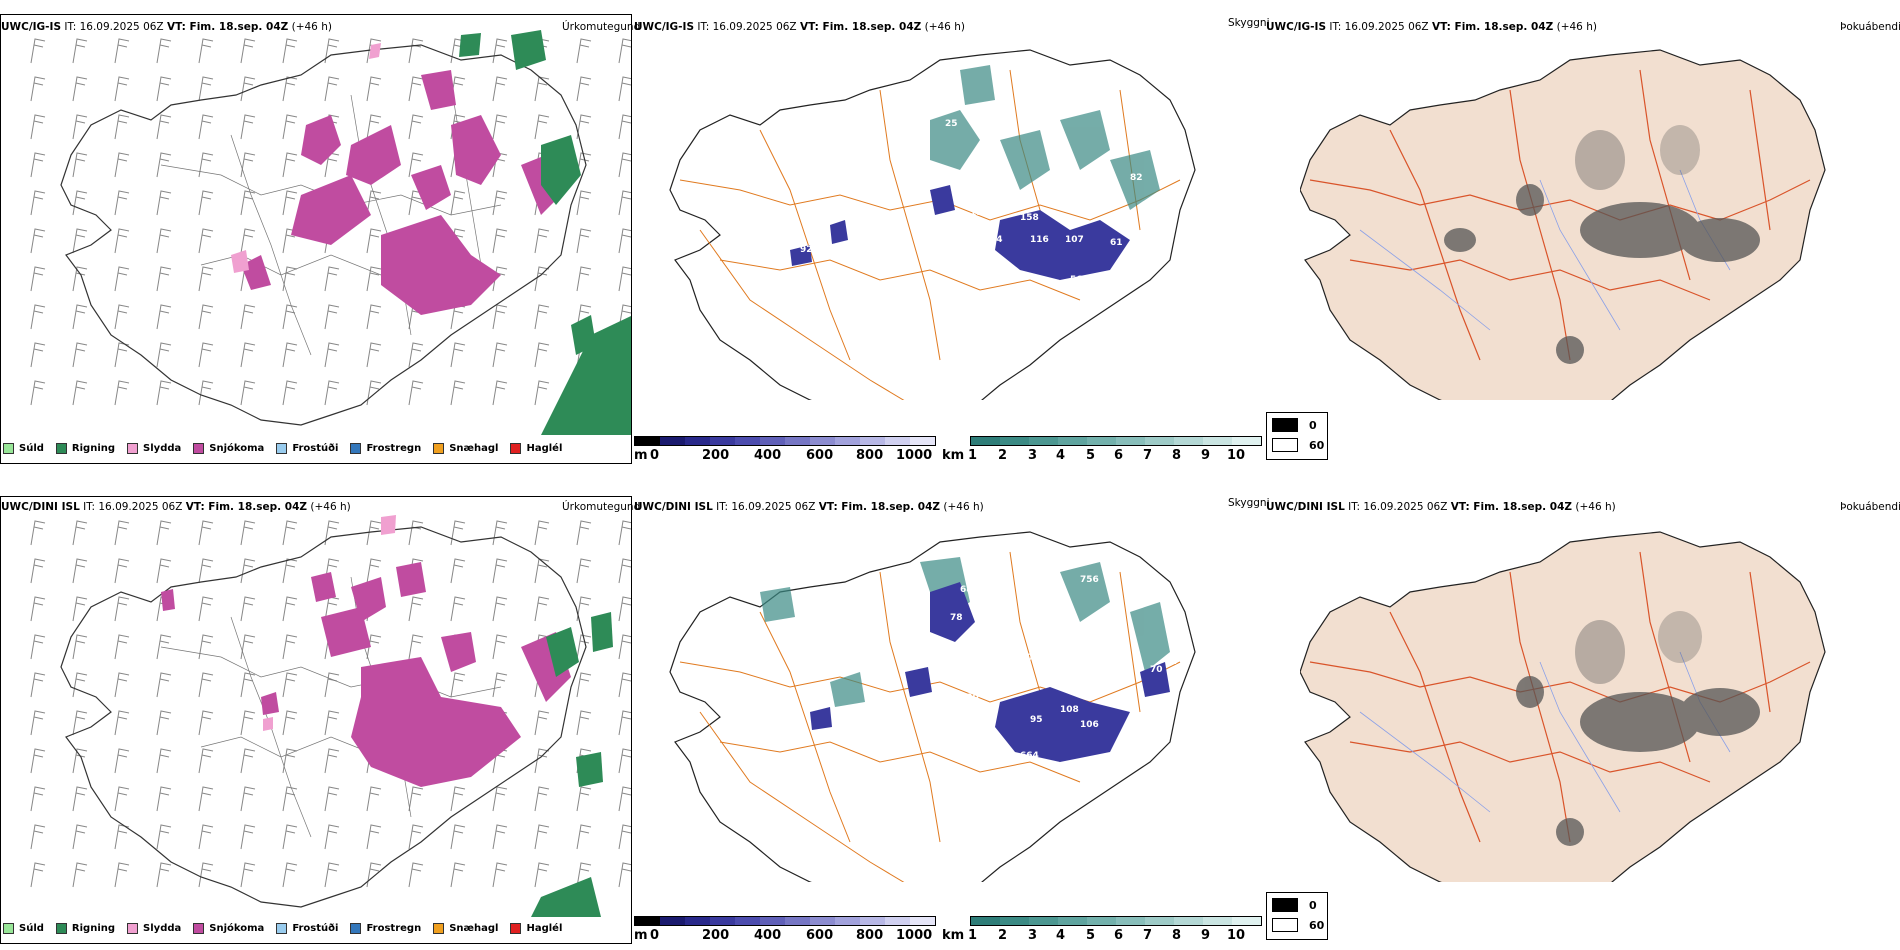 The height and width of the screenshot is (950, 1900). Describe the element at coordinates (1156, 670) in the screenshot. I see `cloud-base-value: 70` at that location.